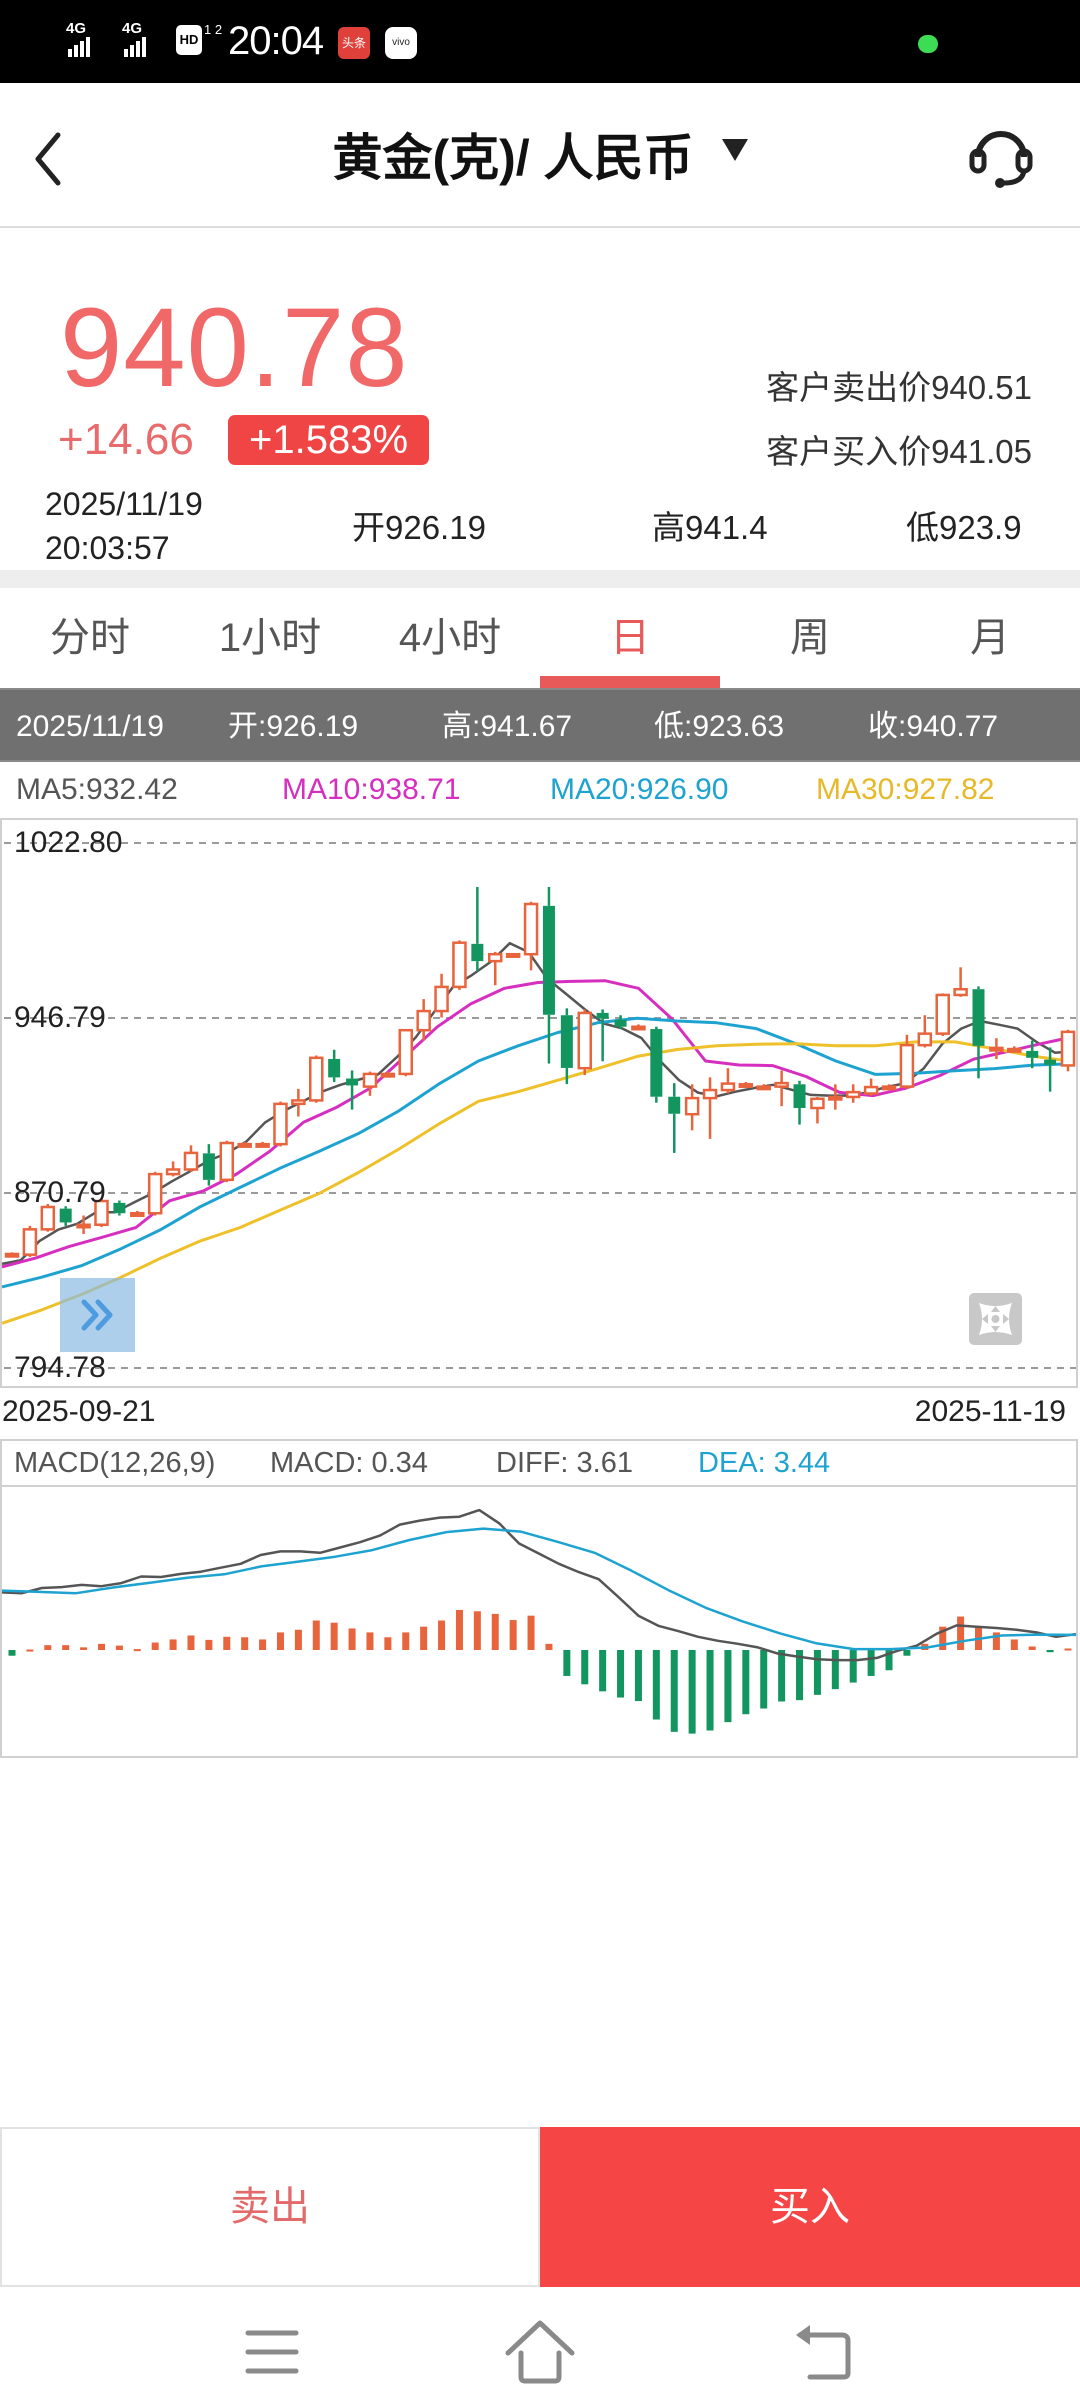  Describe the element at coordinates (540, 41) in the screenshot. I see `status-bar: 4G 4G HD 1 2 20:04 头条 vivo` at that location.